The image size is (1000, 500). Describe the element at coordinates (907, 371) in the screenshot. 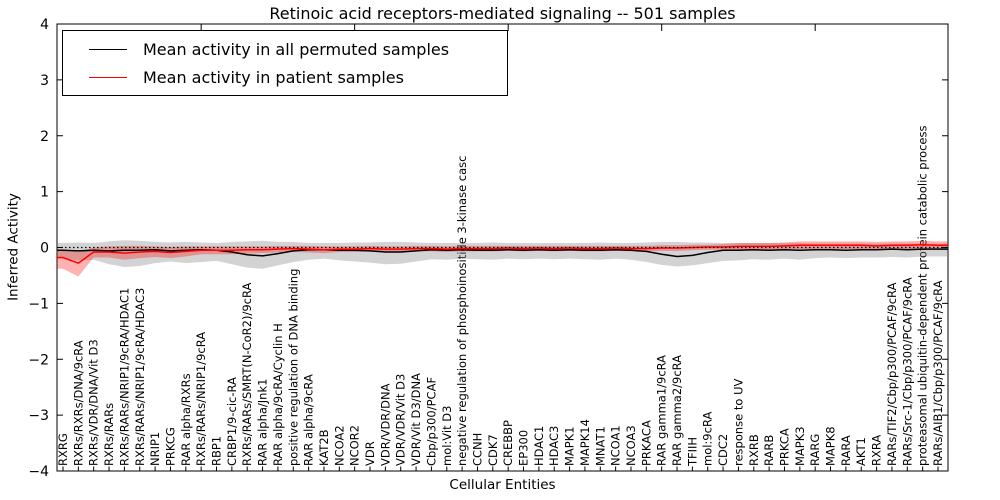

I see `x-tick-label: RARs/Src-1/Cbp/p300/PCAF/9cRA` at that location.